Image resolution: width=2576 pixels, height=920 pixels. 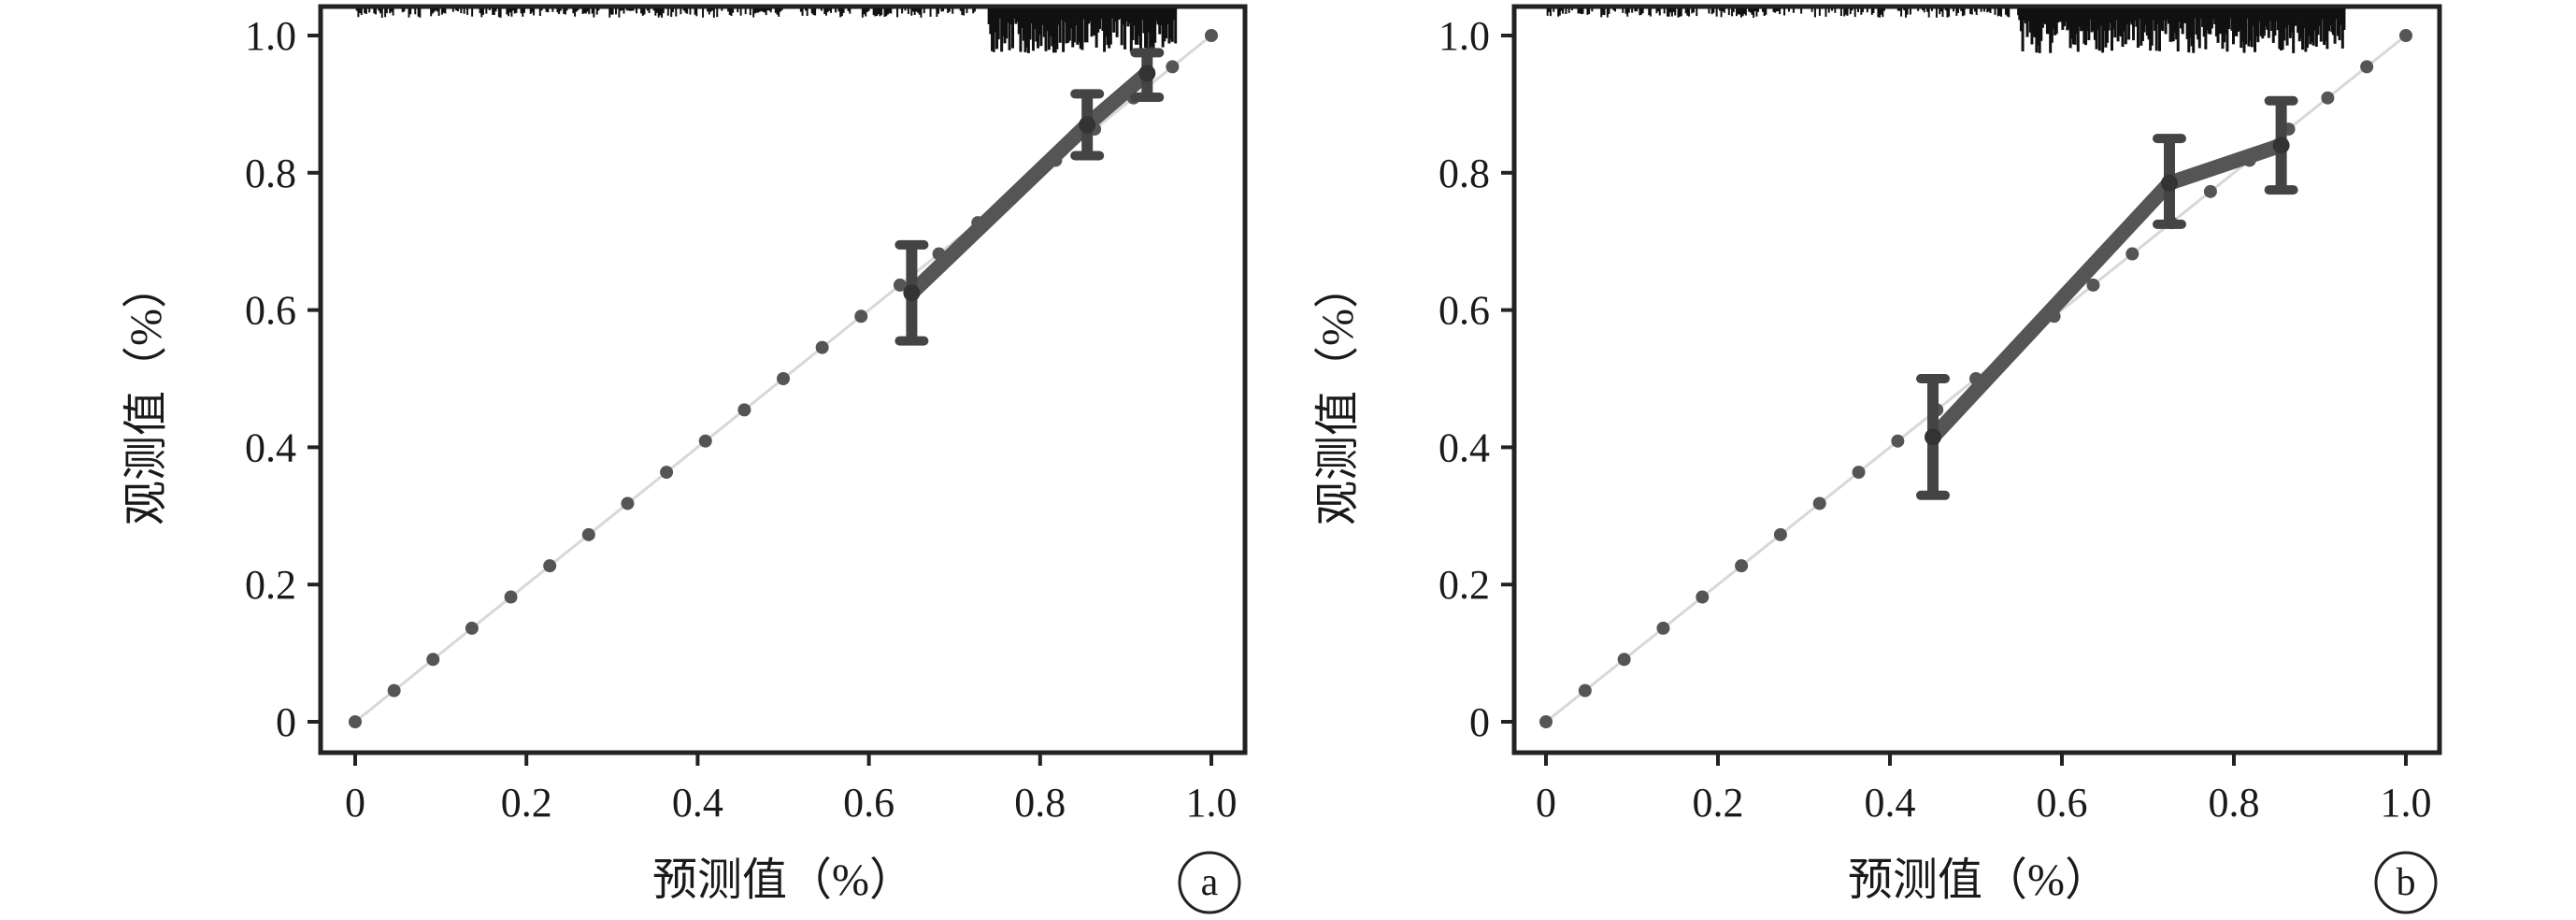 I want to click on panel-label: a, so click(x=1210, y=882).